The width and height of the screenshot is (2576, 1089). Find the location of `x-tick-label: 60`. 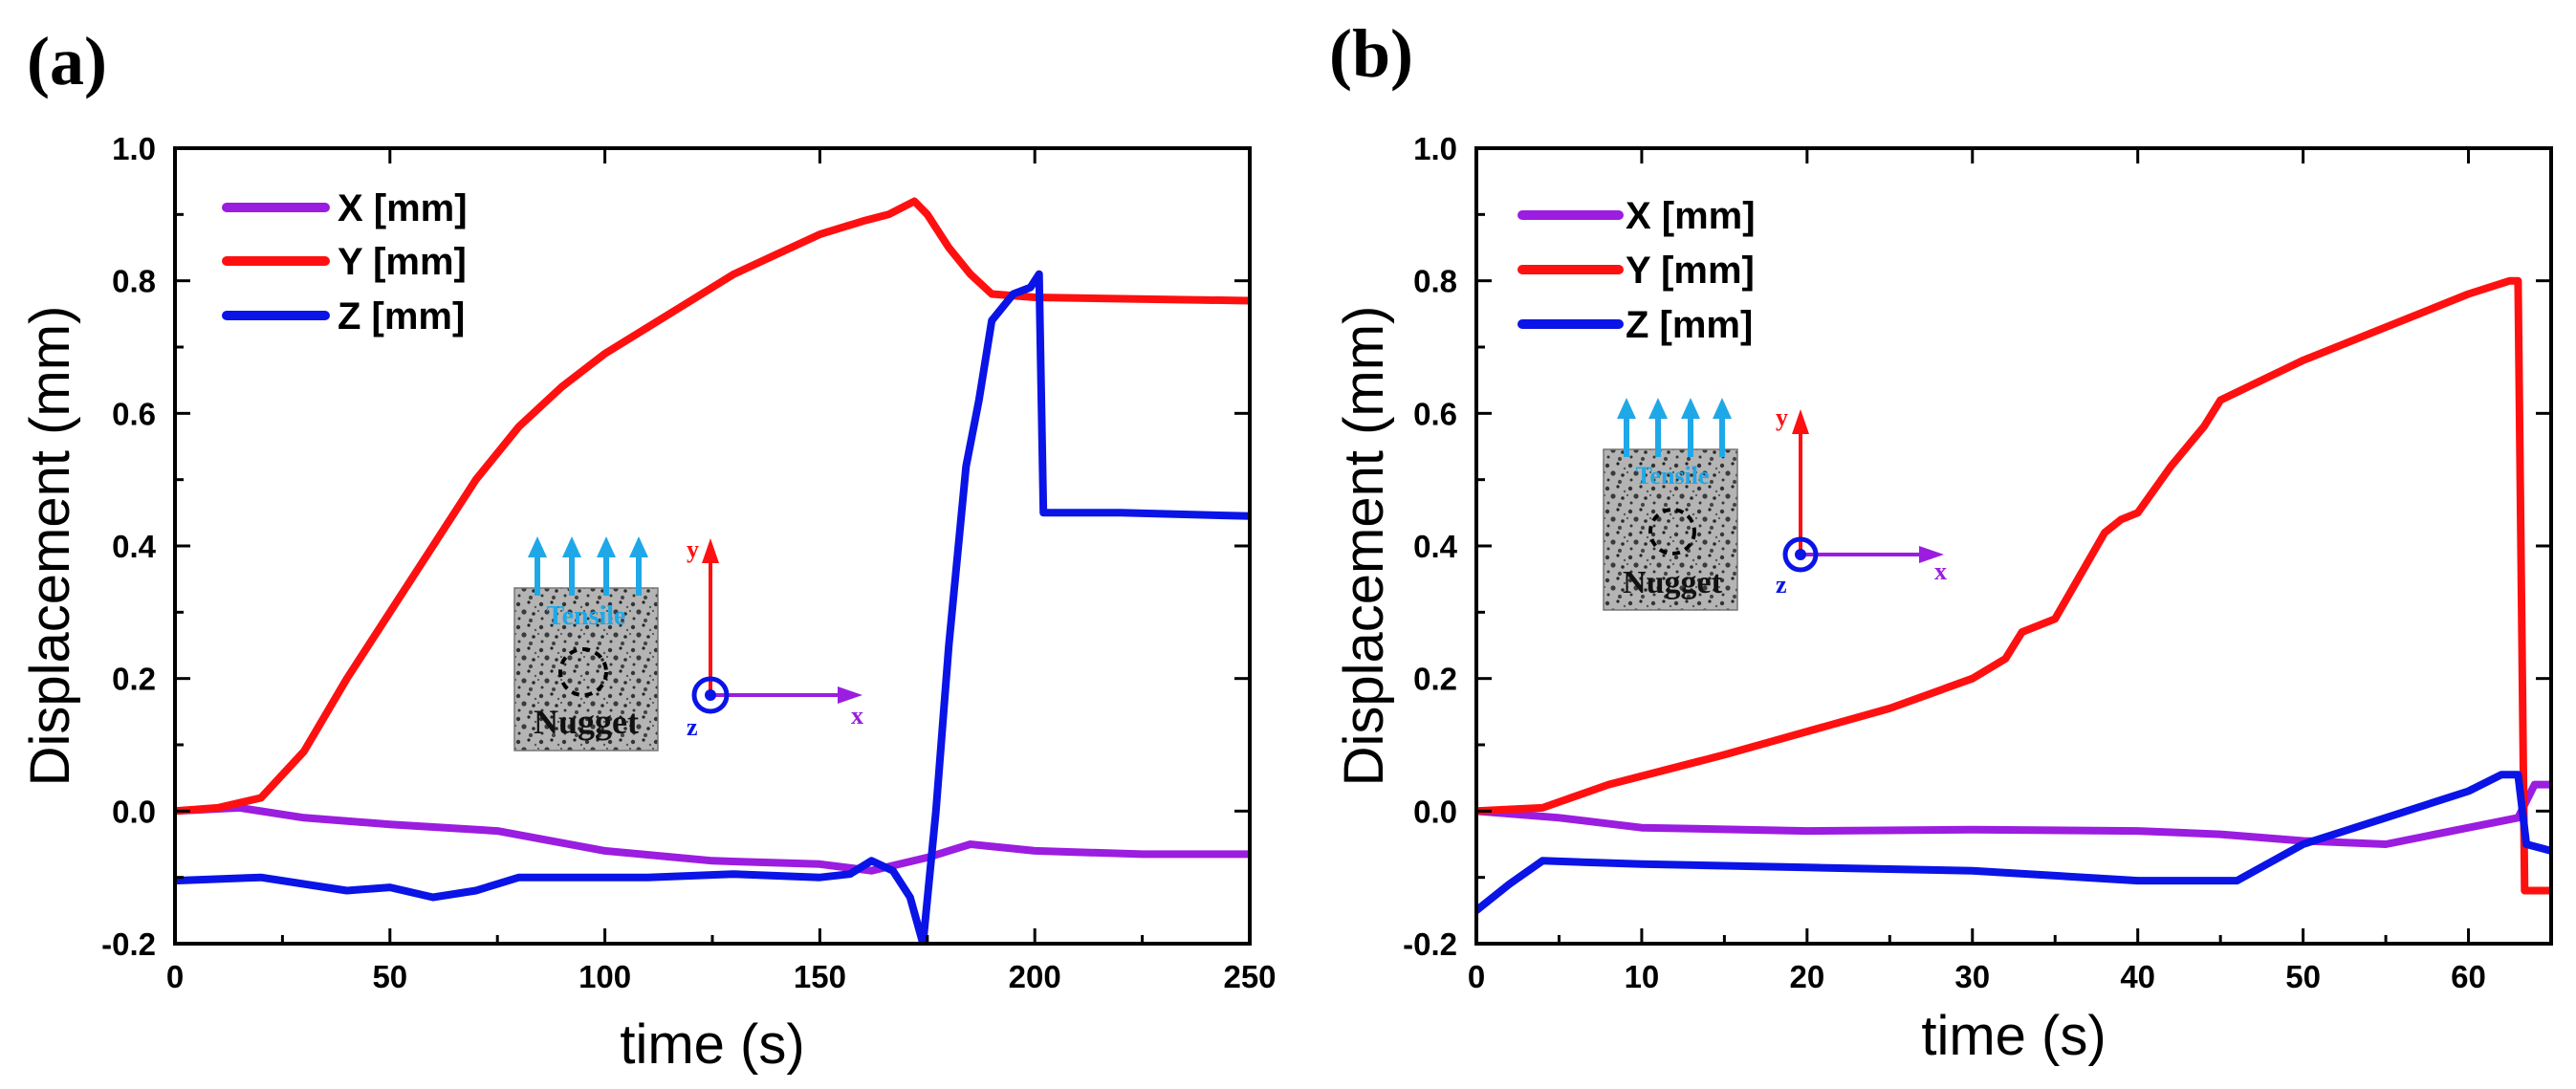

x-tick-label: 60 is located at coordinates (2468, 977).